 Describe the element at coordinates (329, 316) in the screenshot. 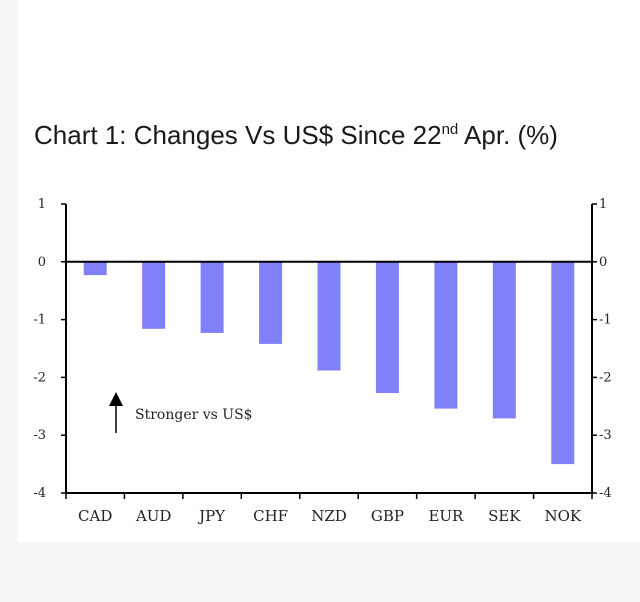

I see `bar-nzd` at that location.